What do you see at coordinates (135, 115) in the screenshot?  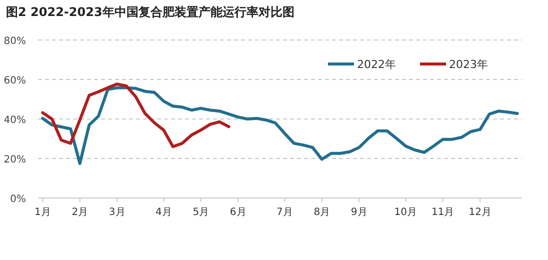 I see `line-series` at bounding box center [135, 115].